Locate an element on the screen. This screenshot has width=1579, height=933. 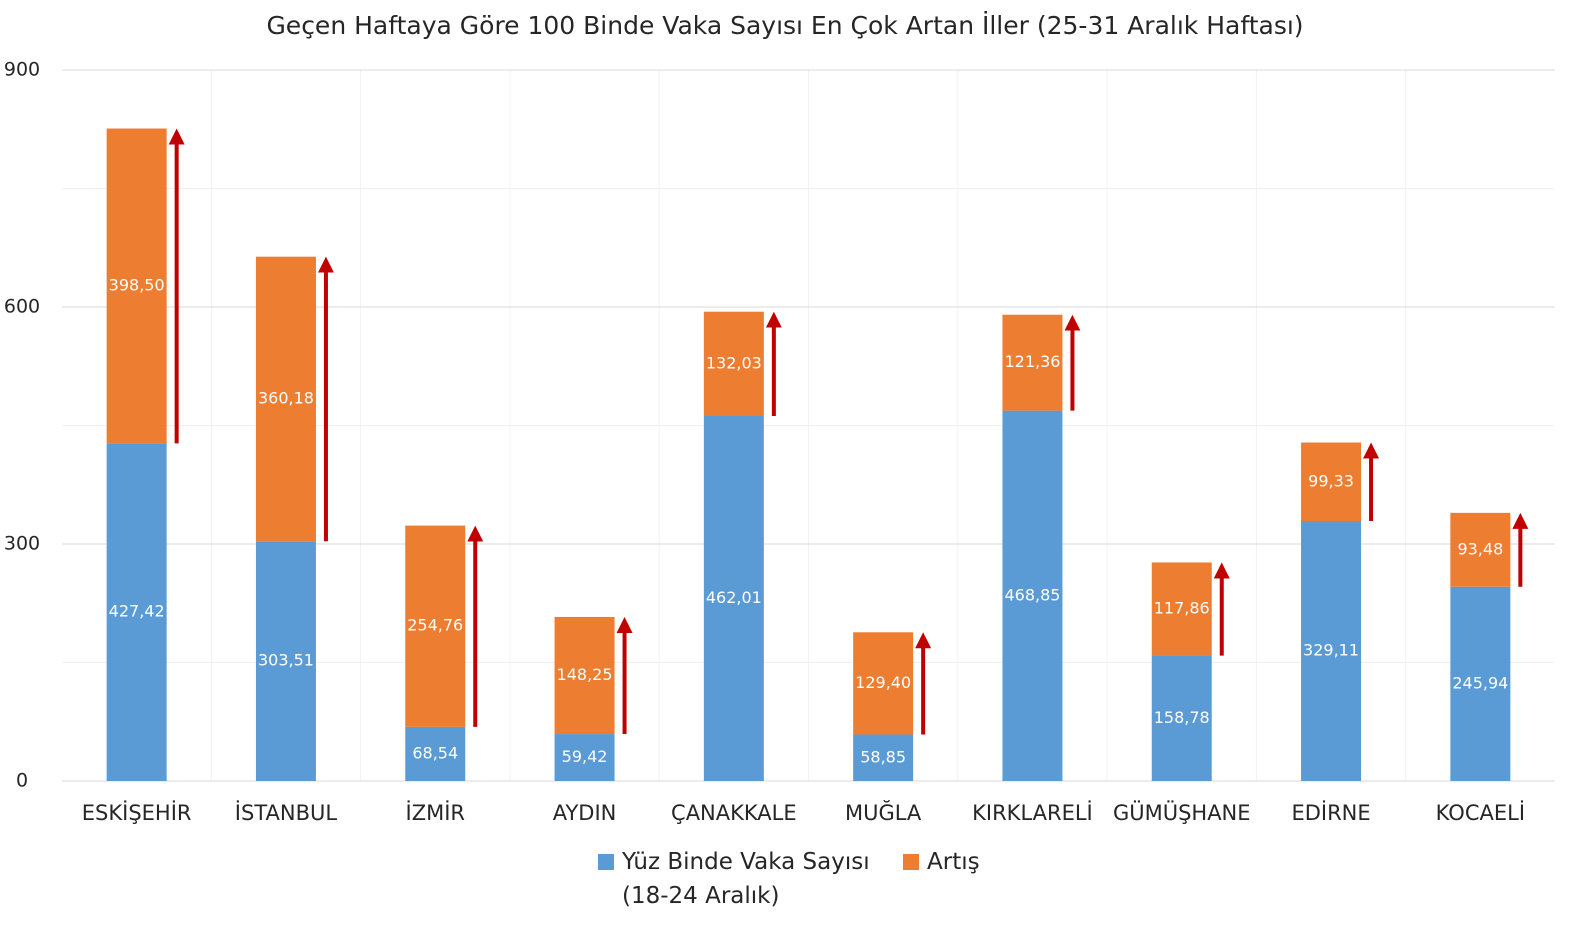
data-label: 58,85 is located at coordinates (883, 756).